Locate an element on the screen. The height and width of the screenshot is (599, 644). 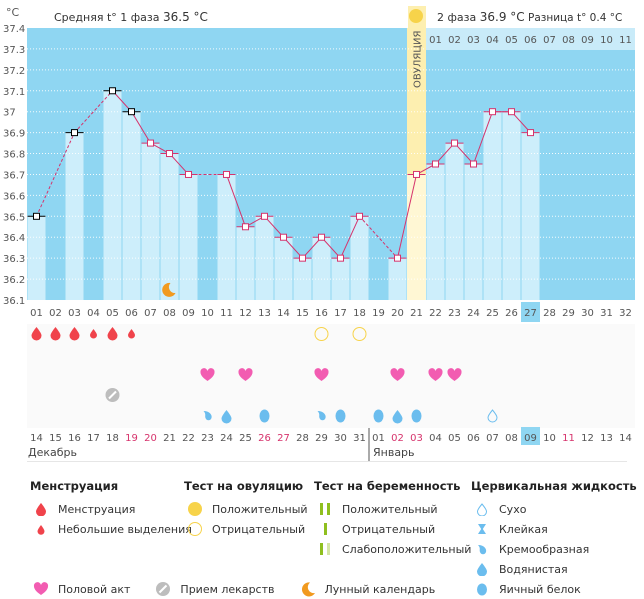
x-tick-label: 01 is located at coordinates (36, 313).